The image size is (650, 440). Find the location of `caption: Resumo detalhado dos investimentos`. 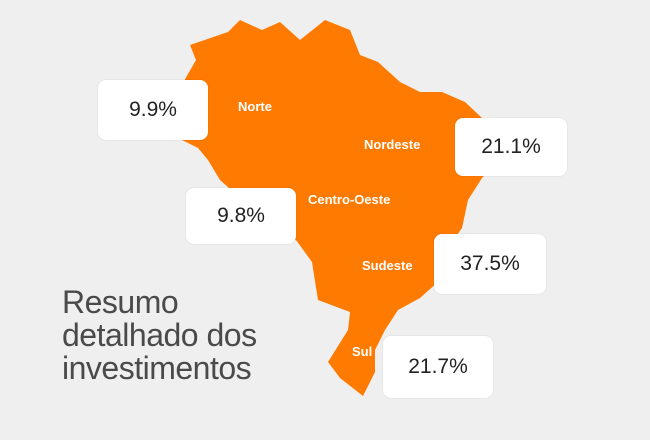

caption: Resumo detalhado dos investimentos is located at coordinates (202, 335).